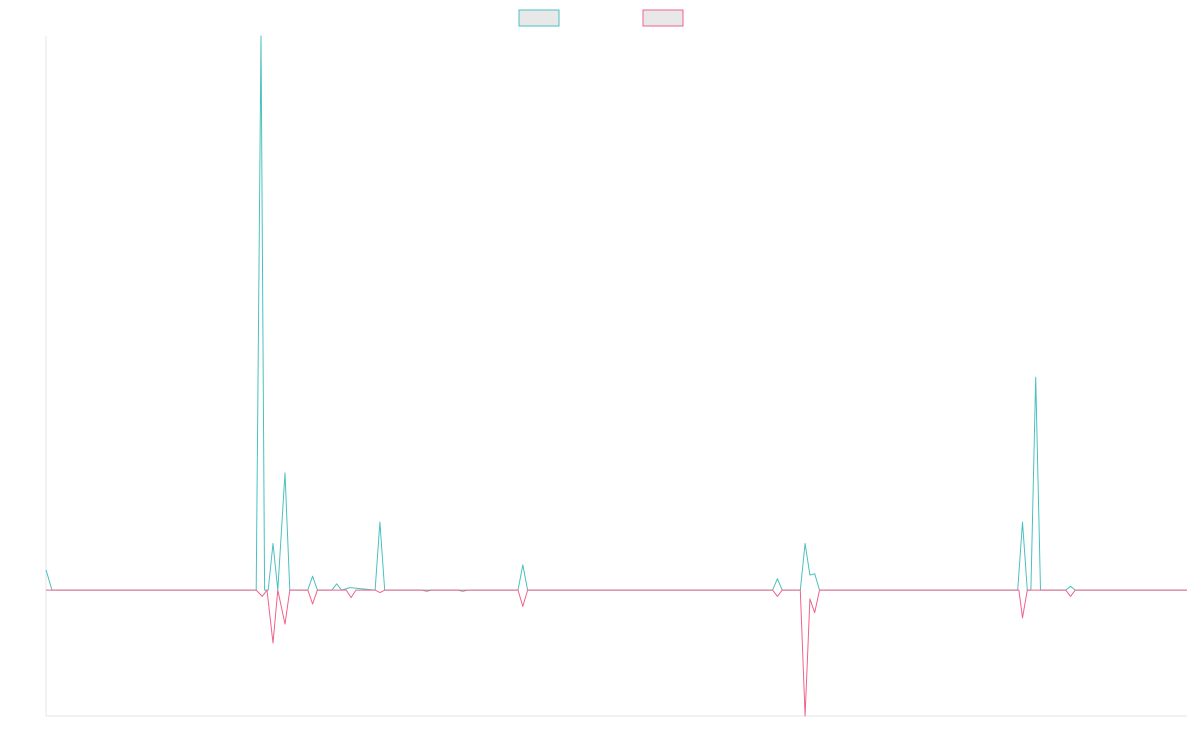  Describe the element at coordinates (601, 18) in the screenshot. I see `chart-legend` at that location.